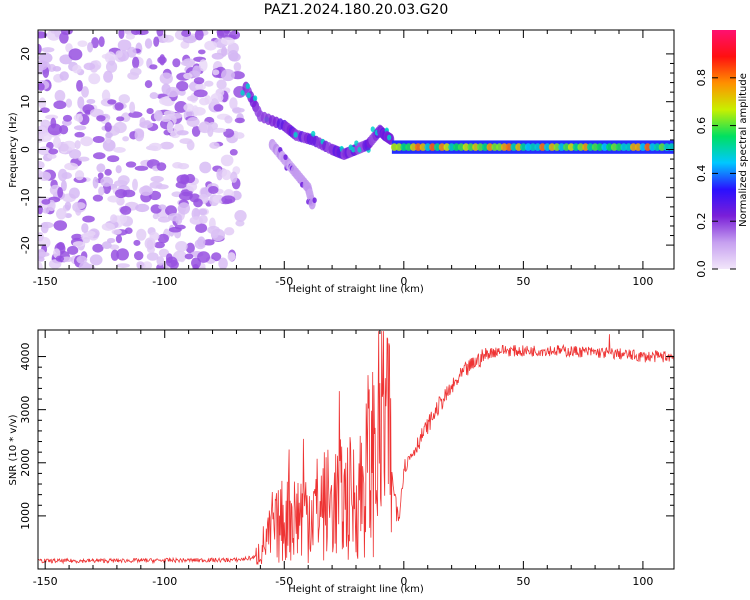  I want to click on spectrogram-x-tick-label: -50, so click(284, 281).